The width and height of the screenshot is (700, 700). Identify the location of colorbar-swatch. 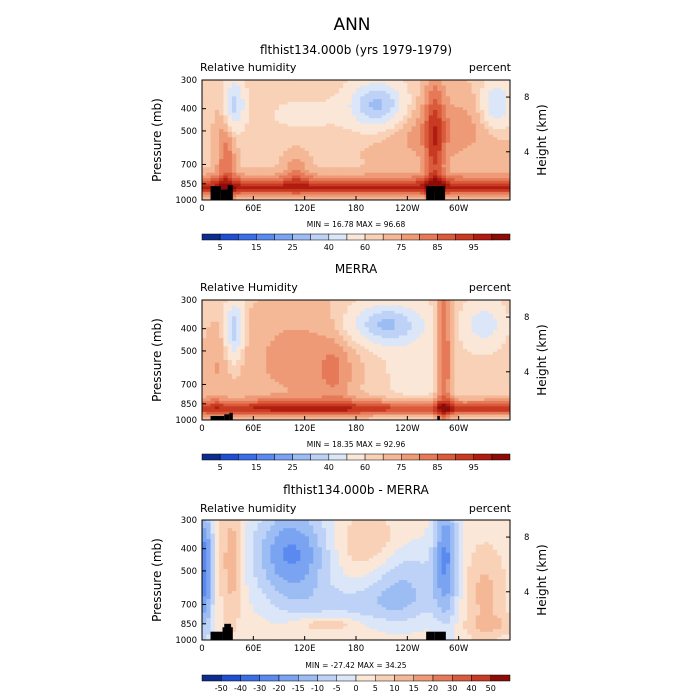
(229, 237).